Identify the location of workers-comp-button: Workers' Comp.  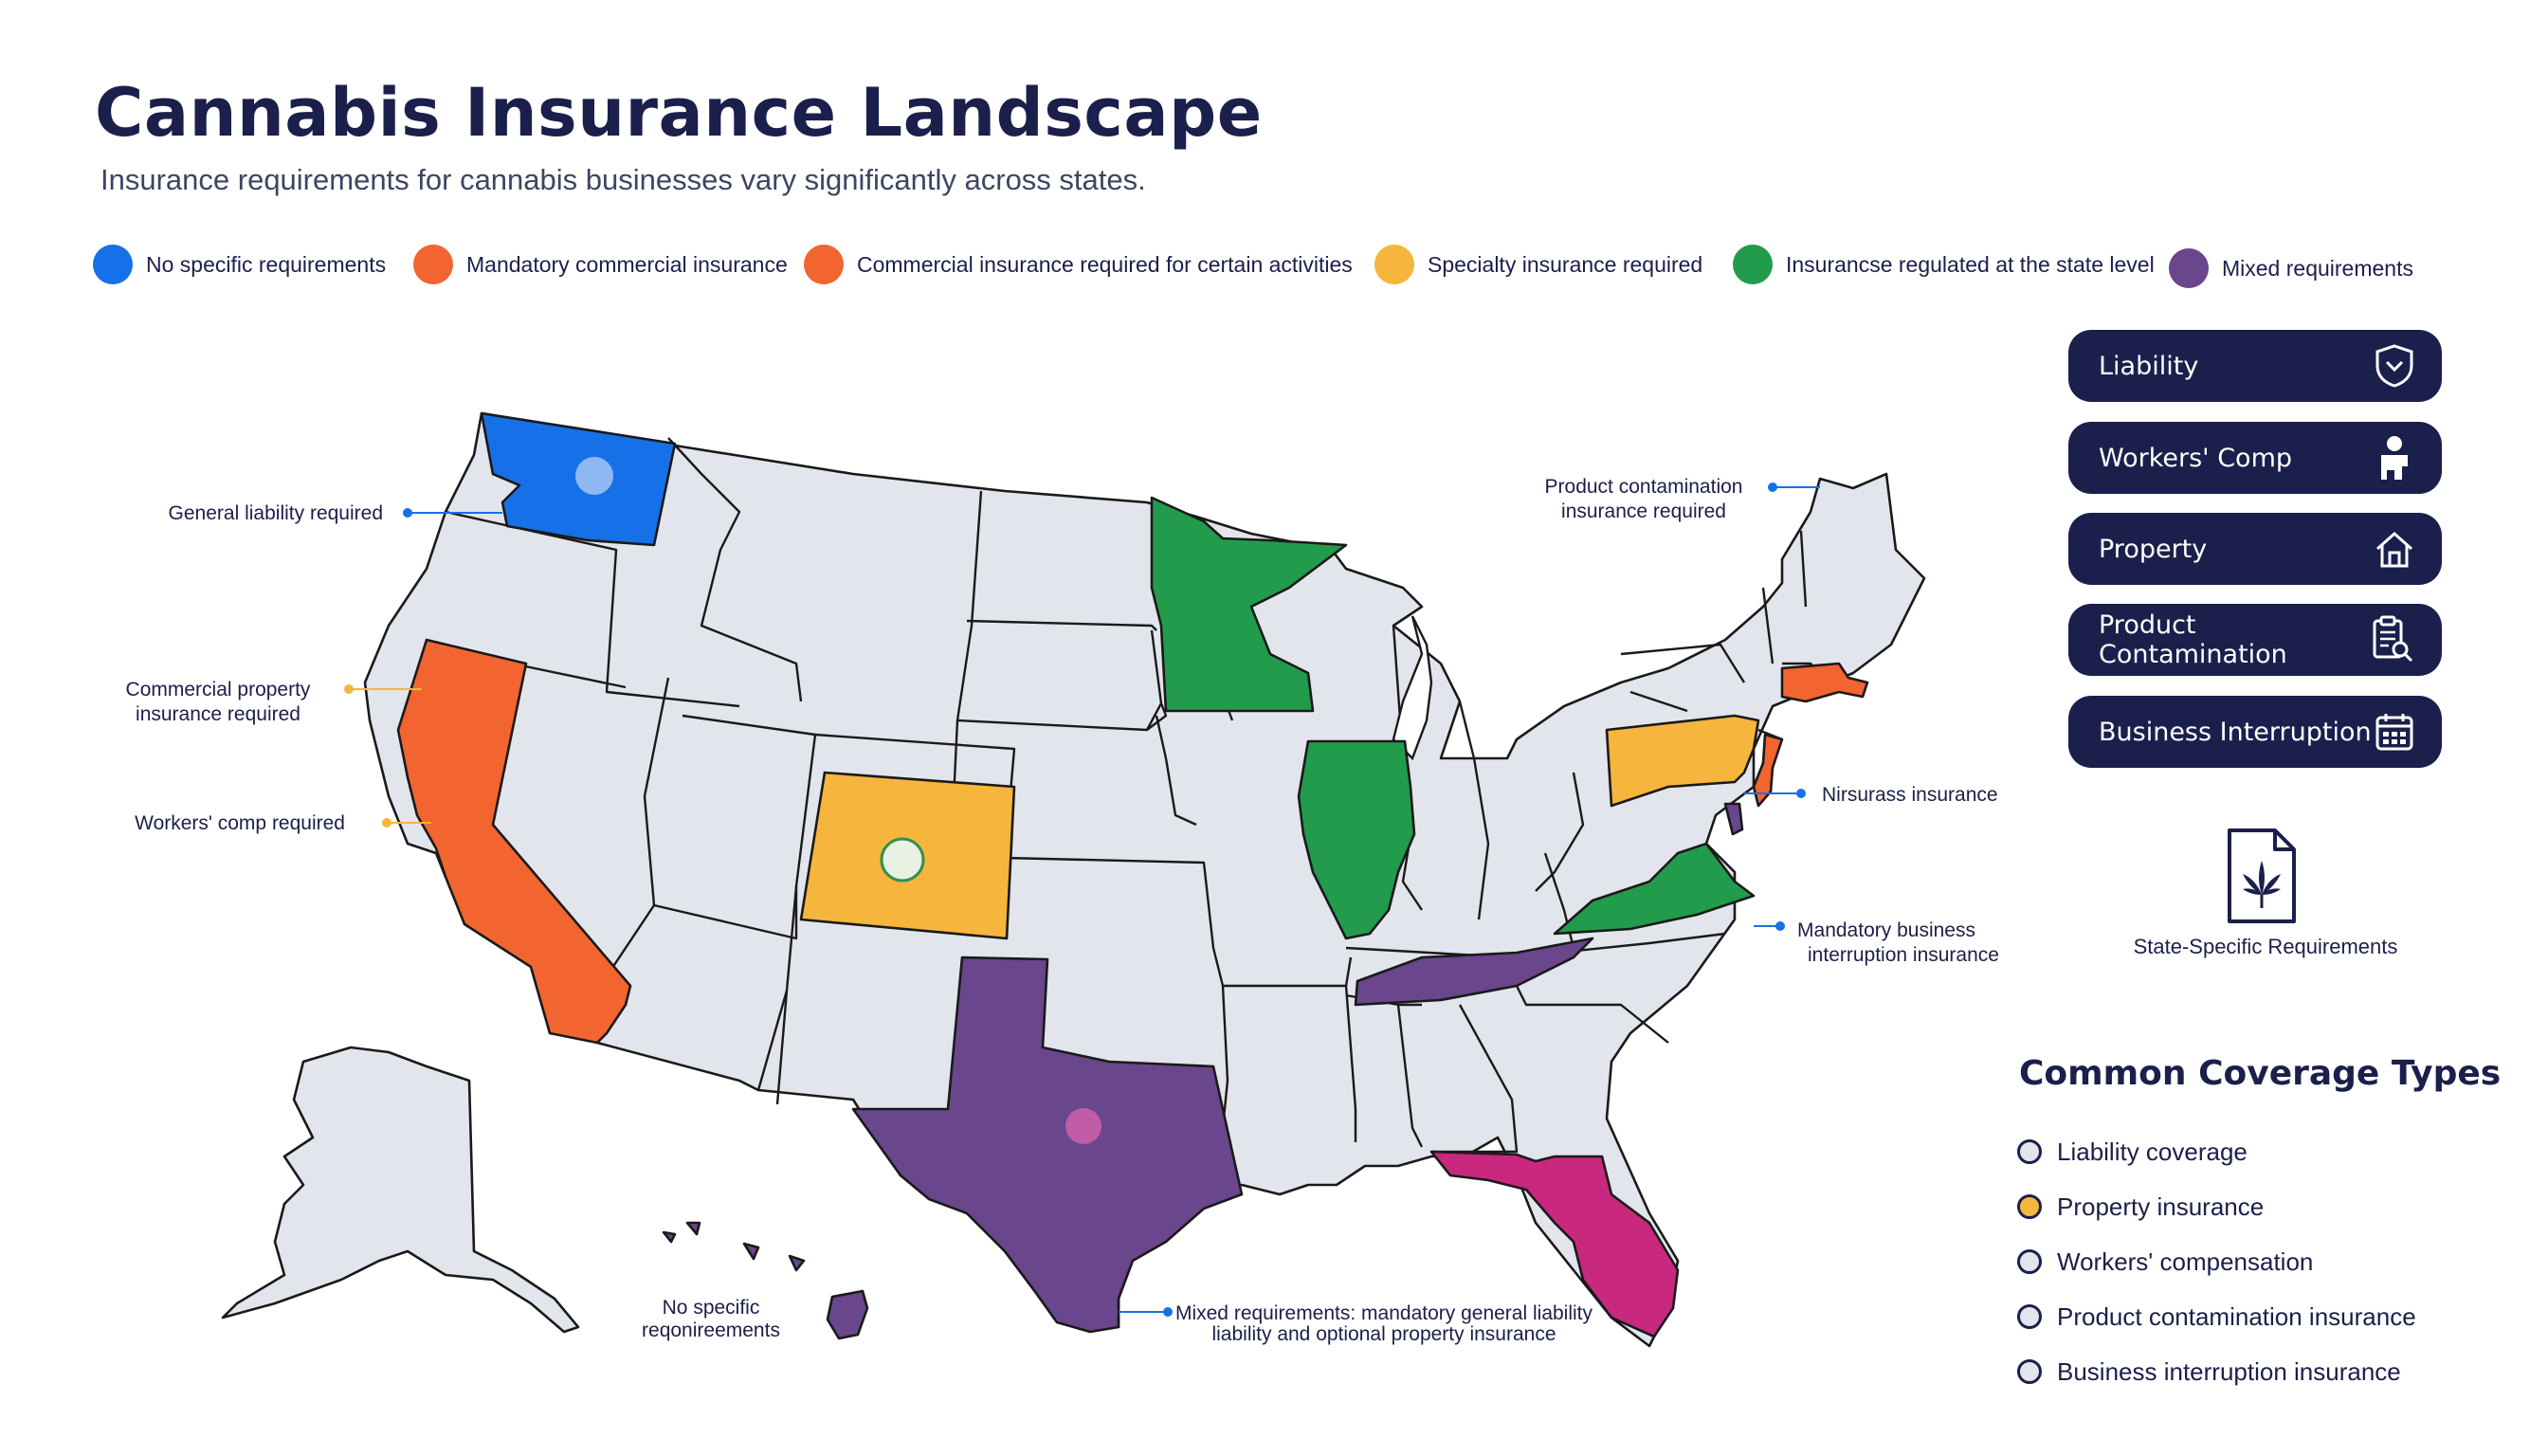
(2255, 458).